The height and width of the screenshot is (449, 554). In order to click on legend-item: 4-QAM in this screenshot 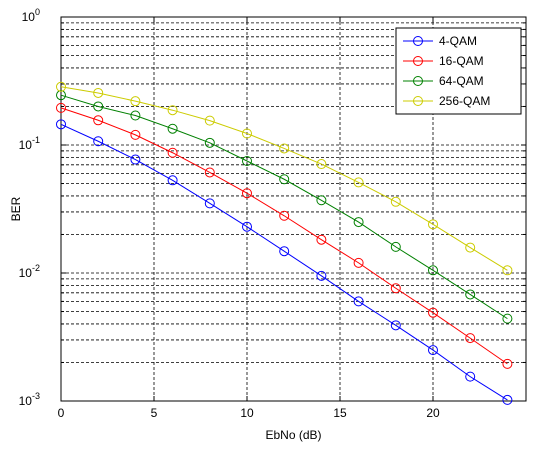, I will do `click(440, 41)`.